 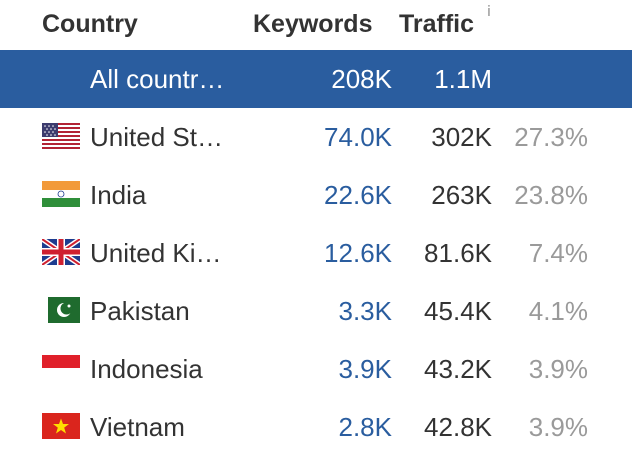 I want to click on vietnam-flag-icon, so click(x=61, y=426).